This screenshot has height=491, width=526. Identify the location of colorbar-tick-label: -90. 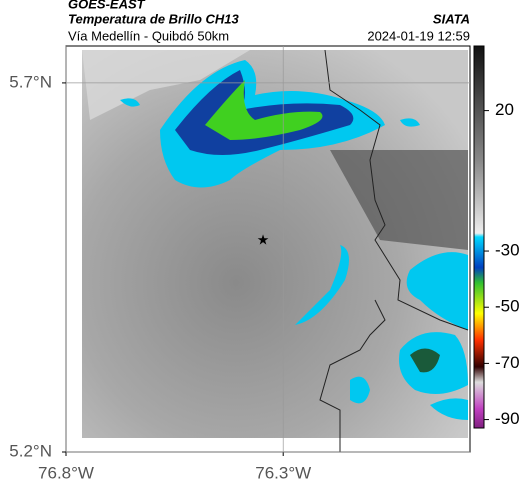
(507, 418).